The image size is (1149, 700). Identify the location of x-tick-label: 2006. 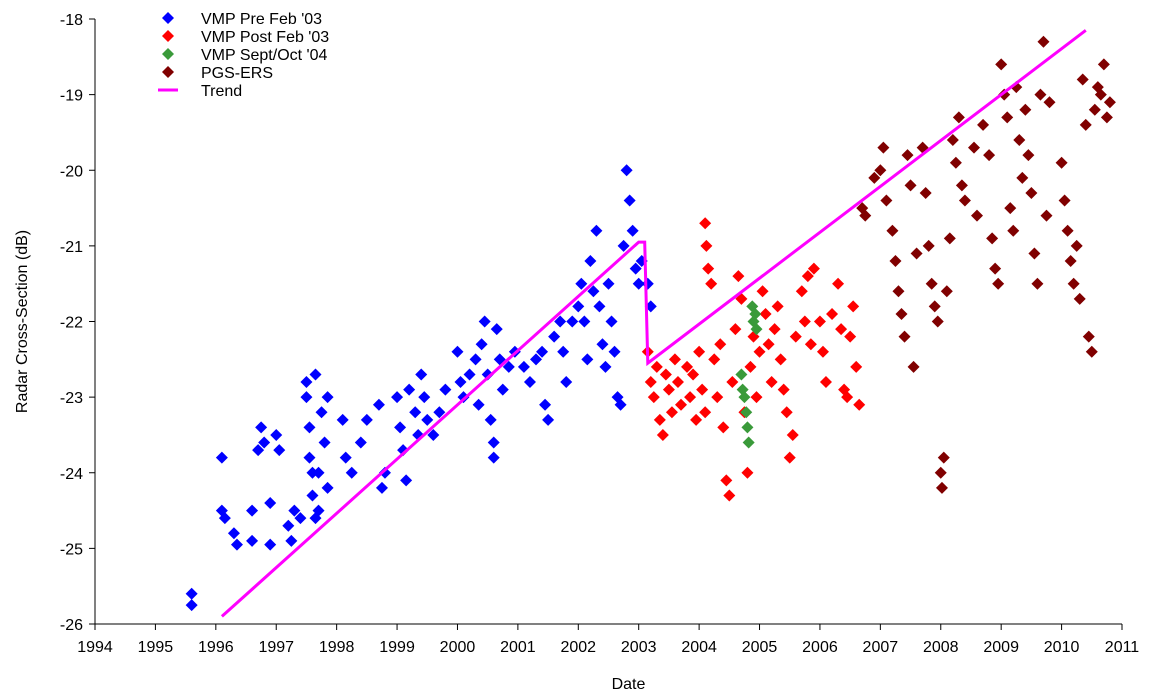
(820, 647).